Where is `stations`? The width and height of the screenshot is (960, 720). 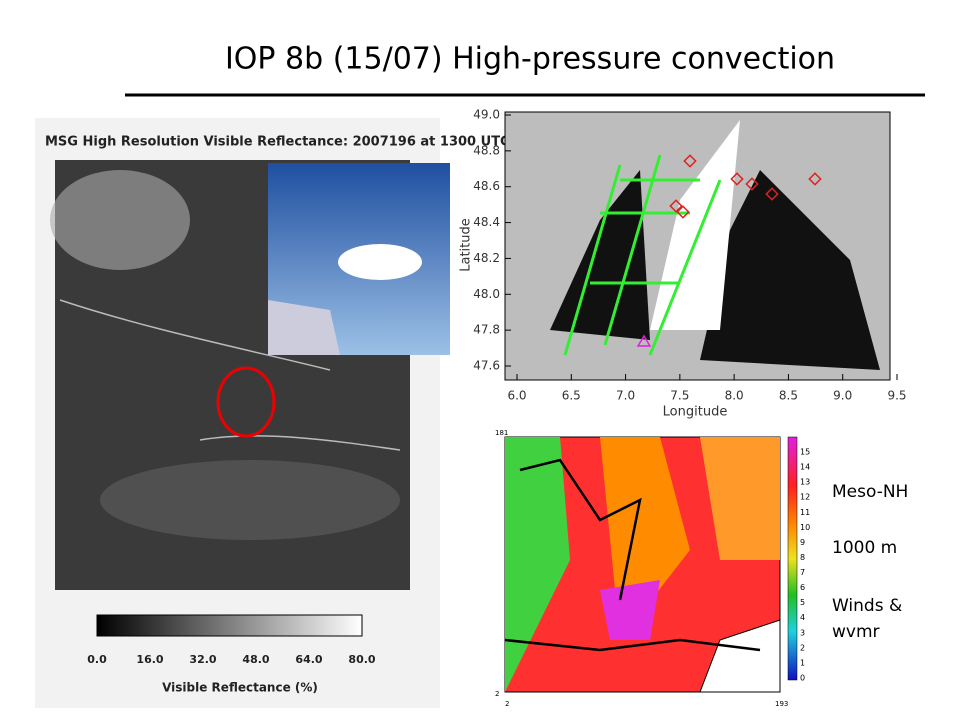 stations is located at coordinates (745, 186).